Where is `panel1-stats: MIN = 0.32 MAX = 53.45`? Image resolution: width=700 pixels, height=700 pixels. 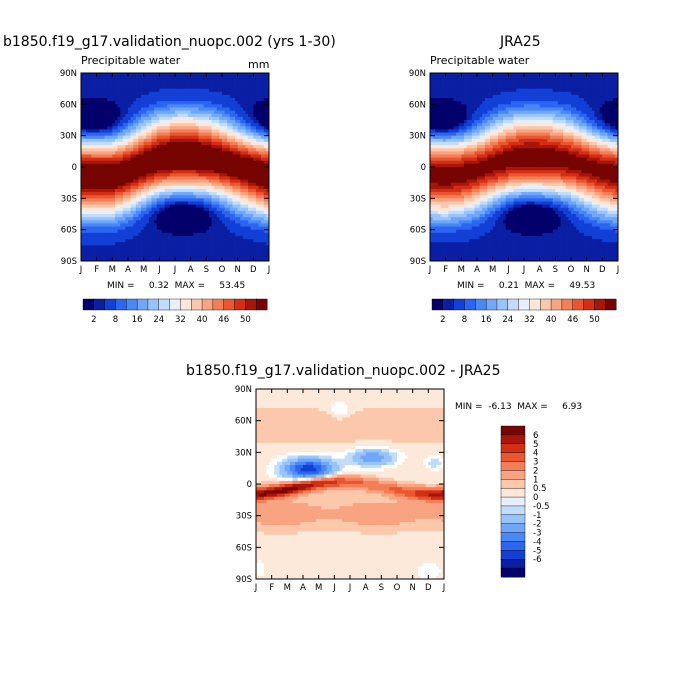
panel1-stats: MIN = 0.32 MAX = 53.45 is located at coordinates (176, 286).